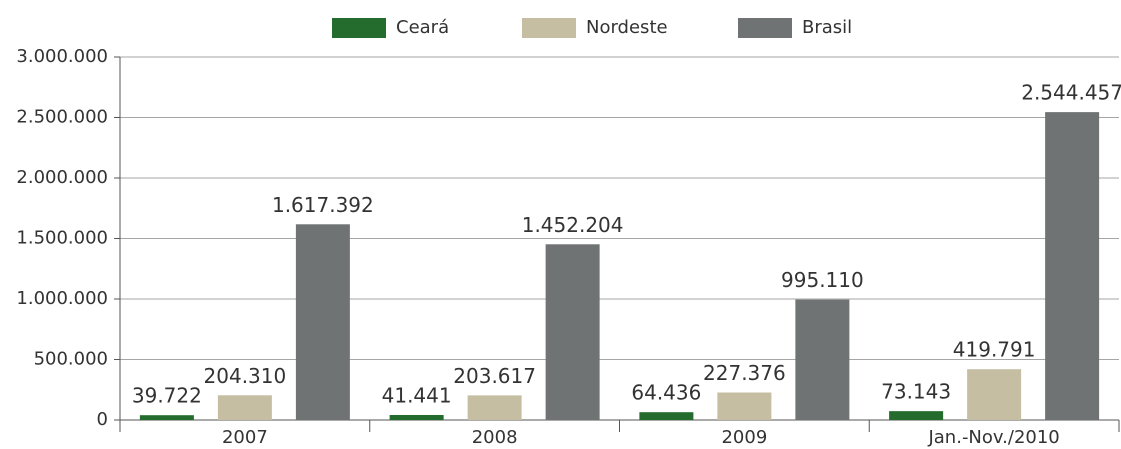 The image size is (1121, 449). Describe the element at coordinates (666, 393) in the screenshot. I see `value-label: 64.436` at that location.